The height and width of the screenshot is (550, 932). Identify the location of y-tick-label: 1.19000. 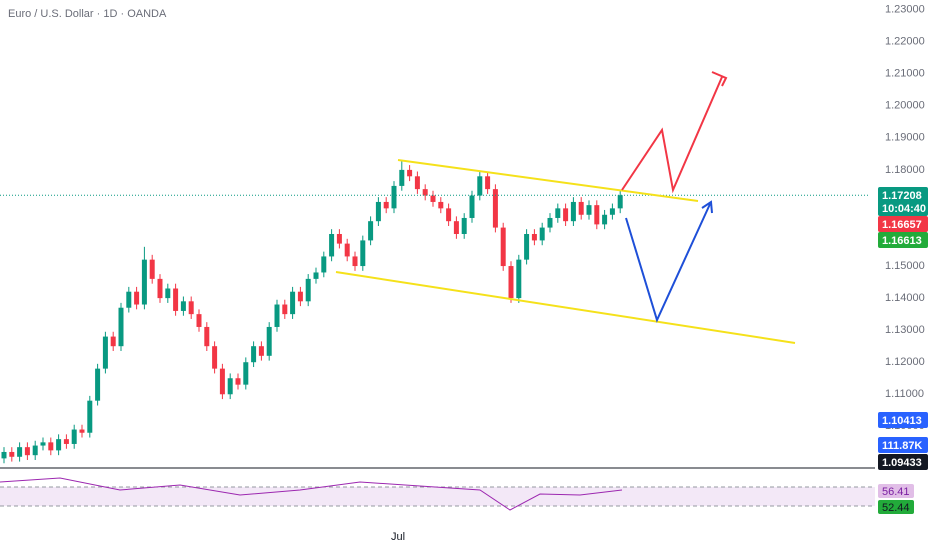
(905, 138).